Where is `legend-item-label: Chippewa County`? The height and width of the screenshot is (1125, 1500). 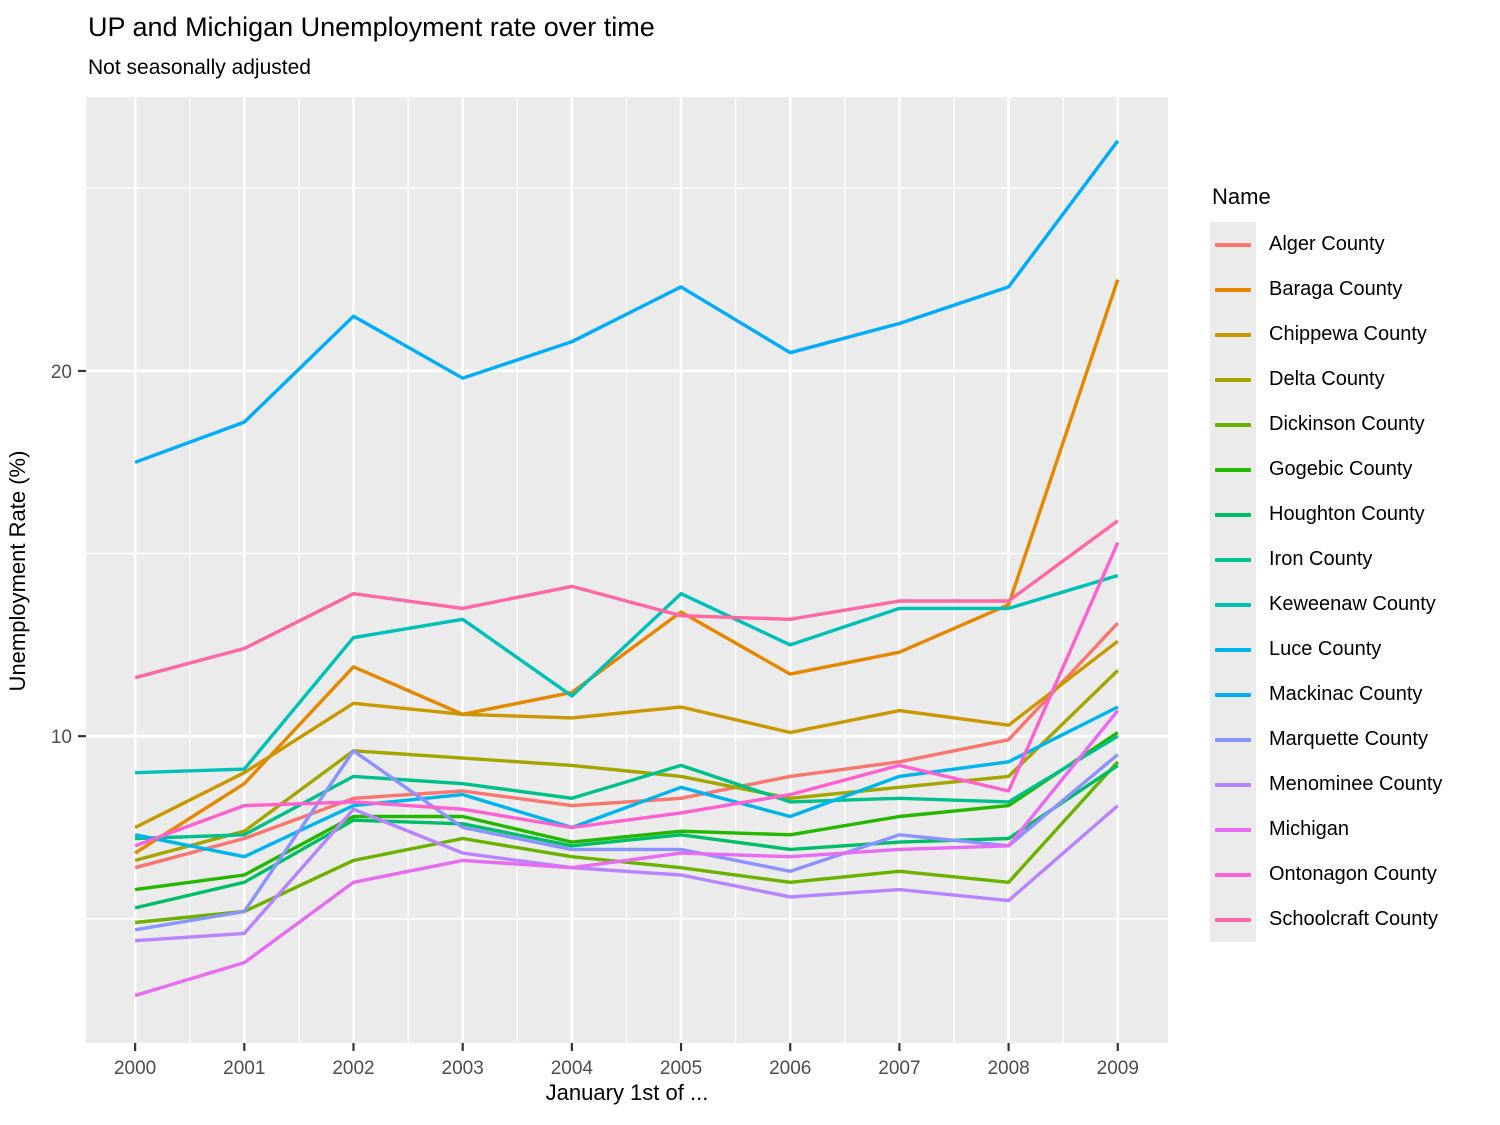
legend-item-label: Chippewa County is located at coordinates (1348, 334).